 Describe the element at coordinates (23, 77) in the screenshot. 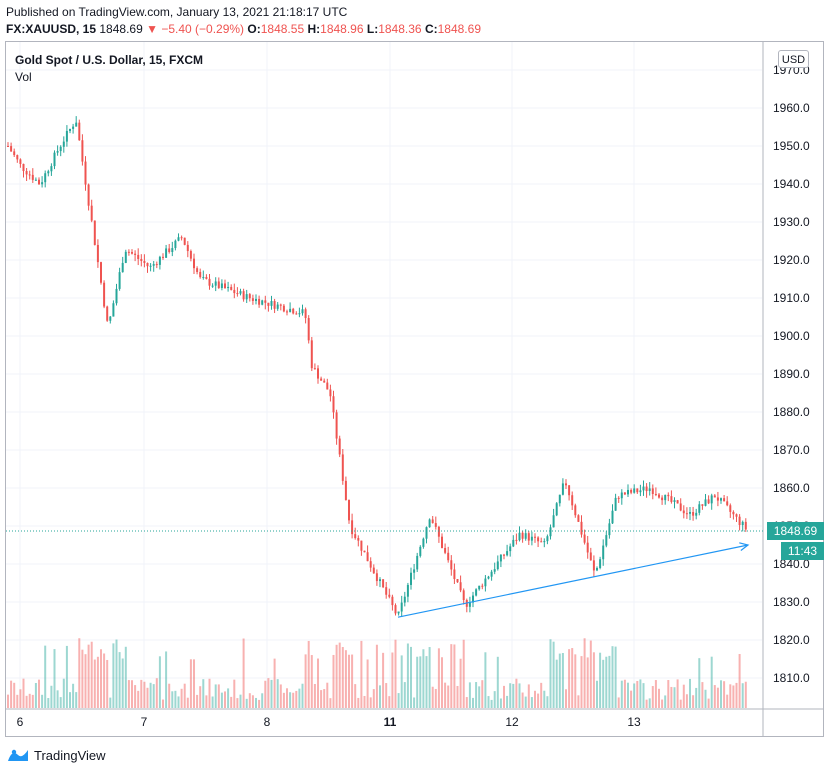

I see `legend-volume: Vol` at that location.